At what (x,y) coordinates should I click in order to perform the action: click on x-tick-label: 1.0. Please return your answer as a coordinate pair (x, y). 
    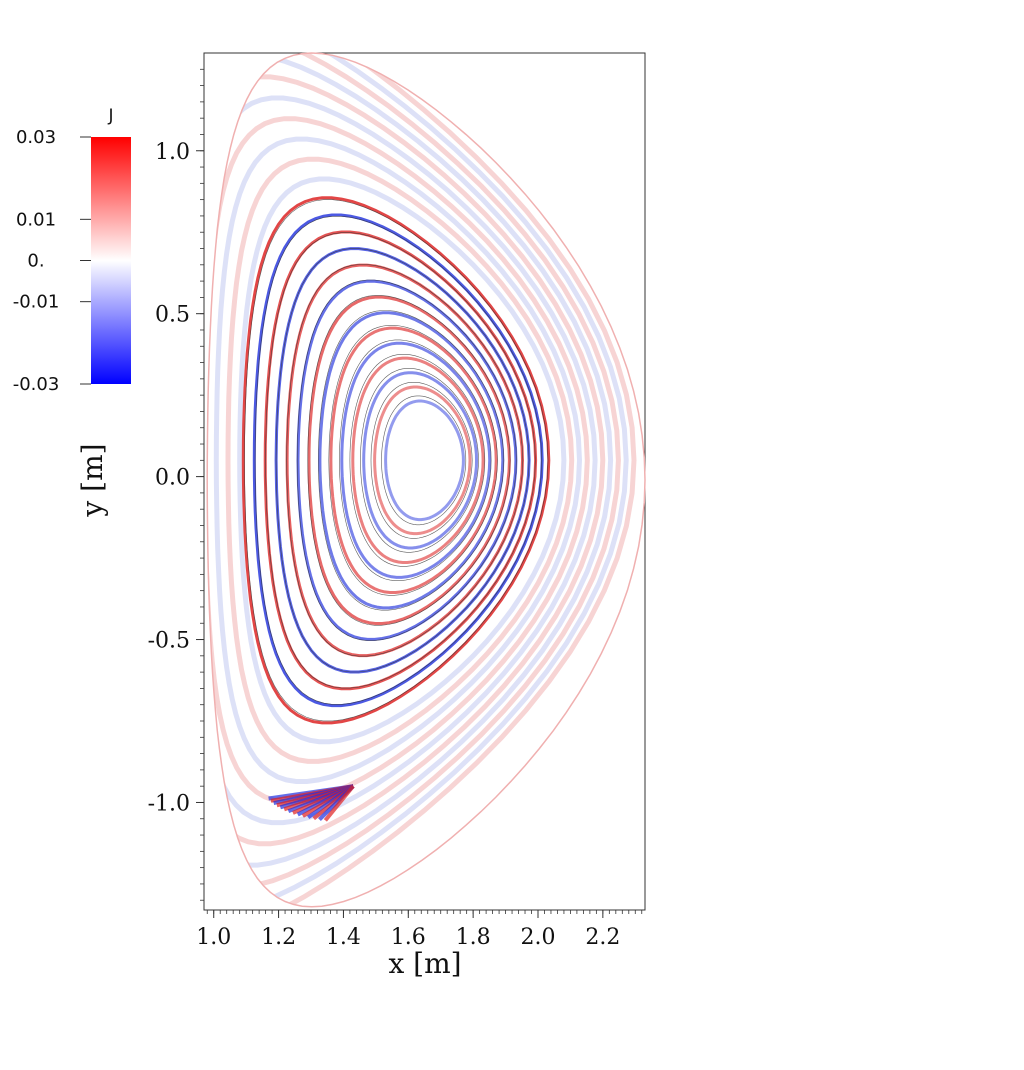
    Looking at the image, I should click on (213, 937).